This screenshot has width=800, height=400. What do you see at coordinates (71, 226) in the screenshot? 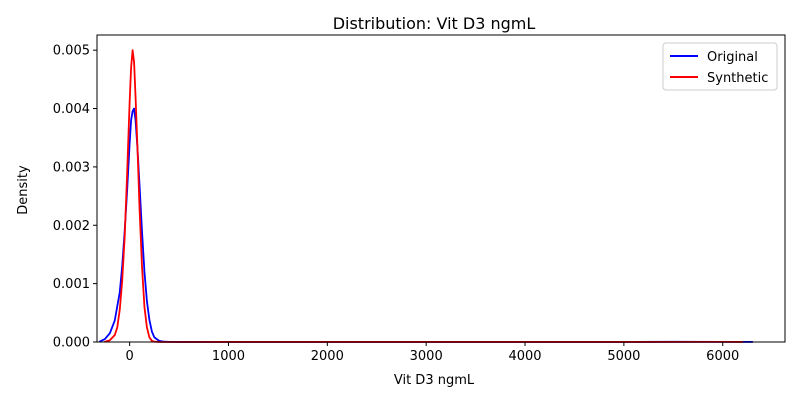
I see `y-tick-label: 0.002` at bounding box center [71, 226].